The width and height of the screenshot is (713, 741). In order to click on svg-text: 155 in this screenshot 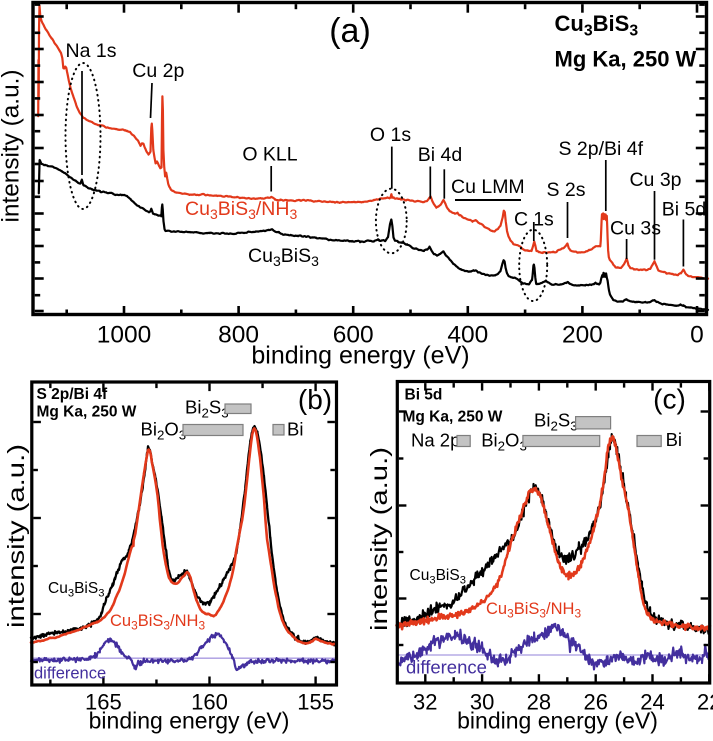, I will do `click(315, 702)`.